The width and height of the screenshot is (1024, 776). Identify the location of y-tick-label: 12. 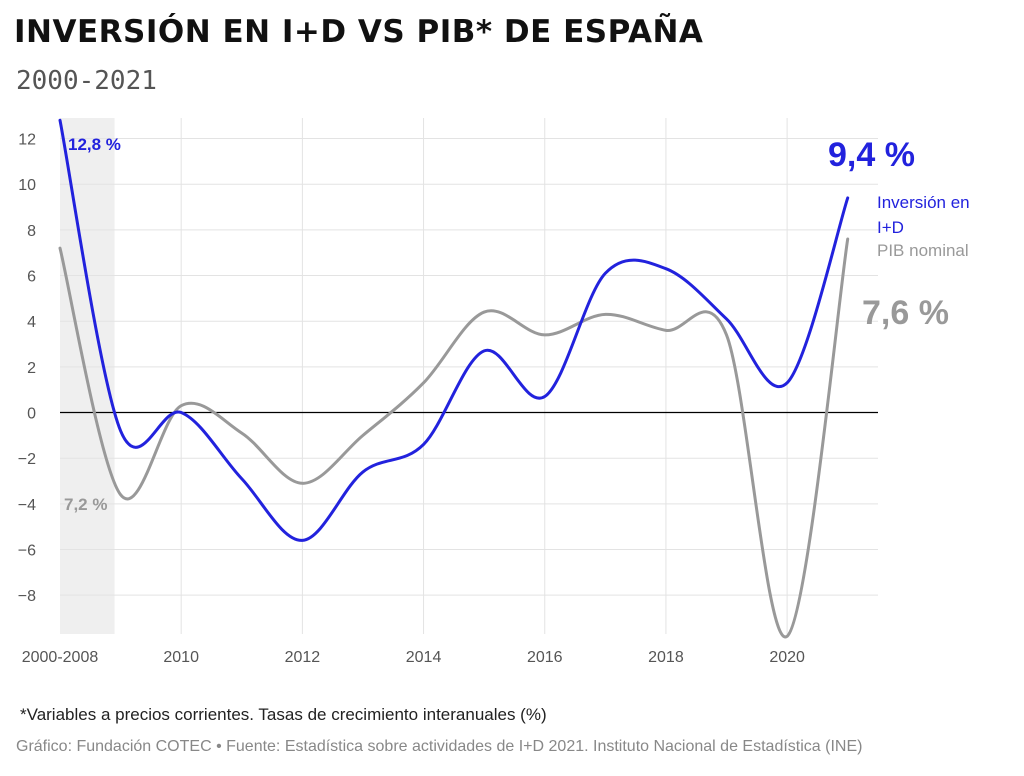
(27, 140).